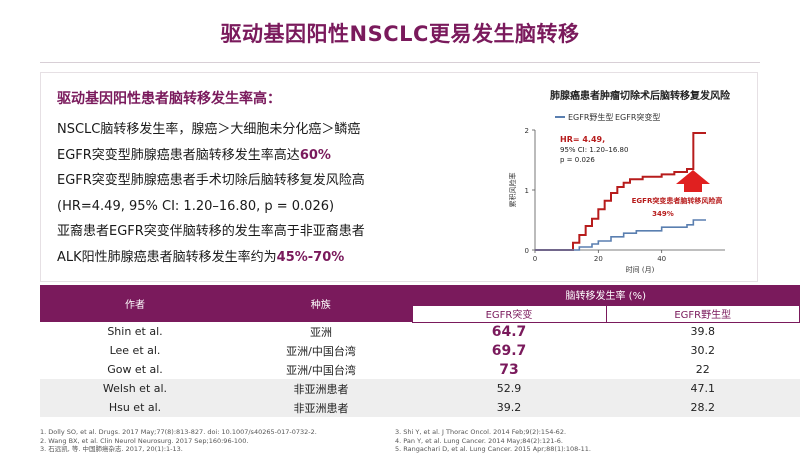  I want to click on table-row: Gow et al. 亚洲/中国台湾 73 22, so click(420, 369).